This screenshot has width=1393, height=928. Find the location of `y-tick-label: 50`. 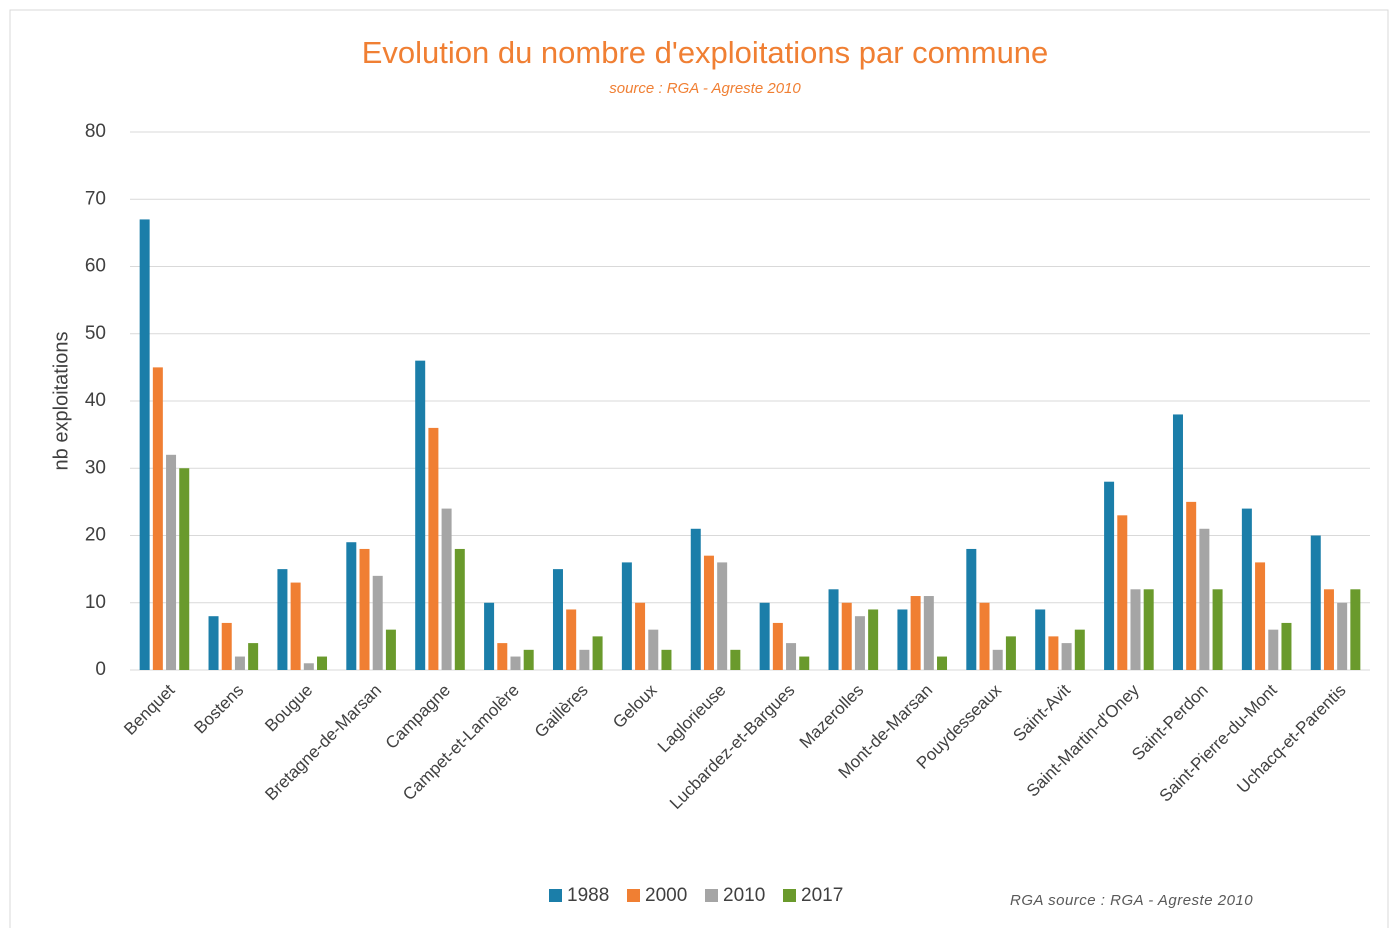

y-tick-label: 50 is located at coordinates (95, 333).